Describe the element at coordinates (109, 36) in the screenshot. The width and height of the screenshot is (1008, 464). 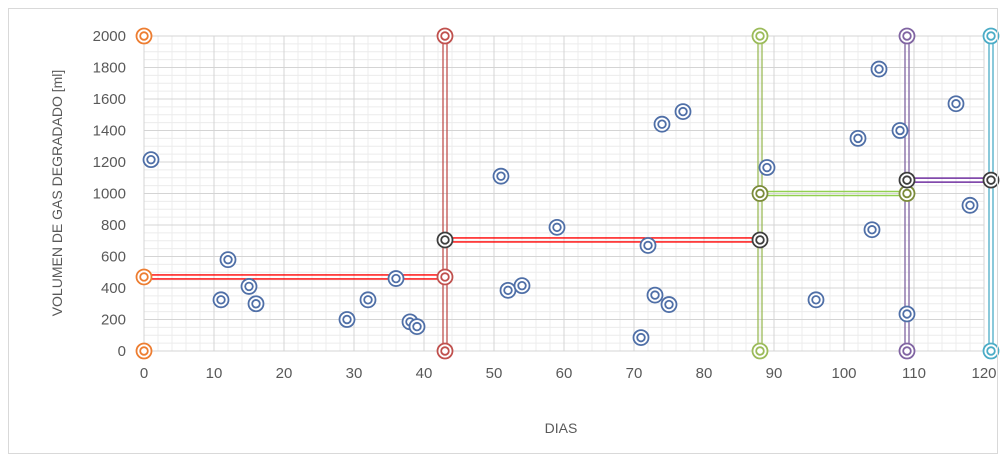
I see `y-tick-label: 2000` at that location.